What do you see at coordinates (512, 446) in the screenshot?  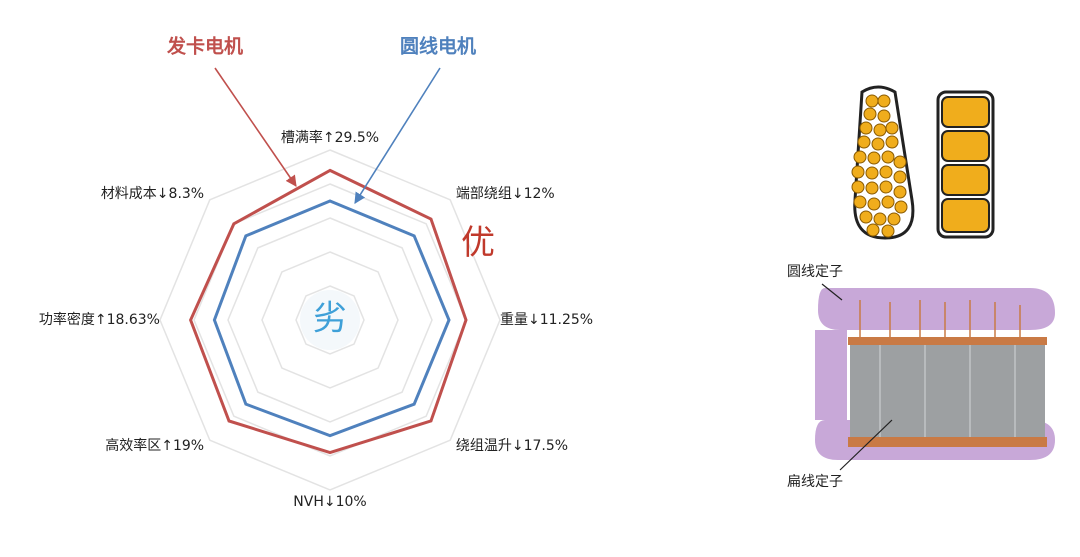 I see `axis-label: 绕组温升↓17.5%` at bounding box center [512, 446].